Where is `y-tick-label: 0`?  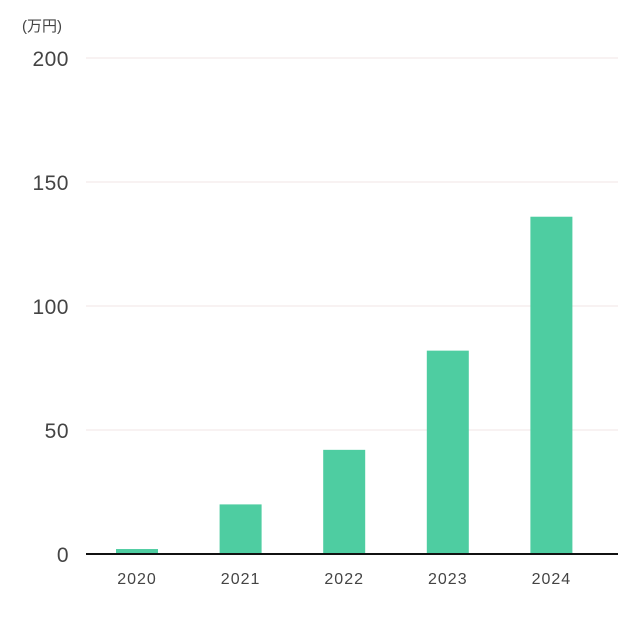
y-tick-label: 0 is located at coordinates (63, 555).